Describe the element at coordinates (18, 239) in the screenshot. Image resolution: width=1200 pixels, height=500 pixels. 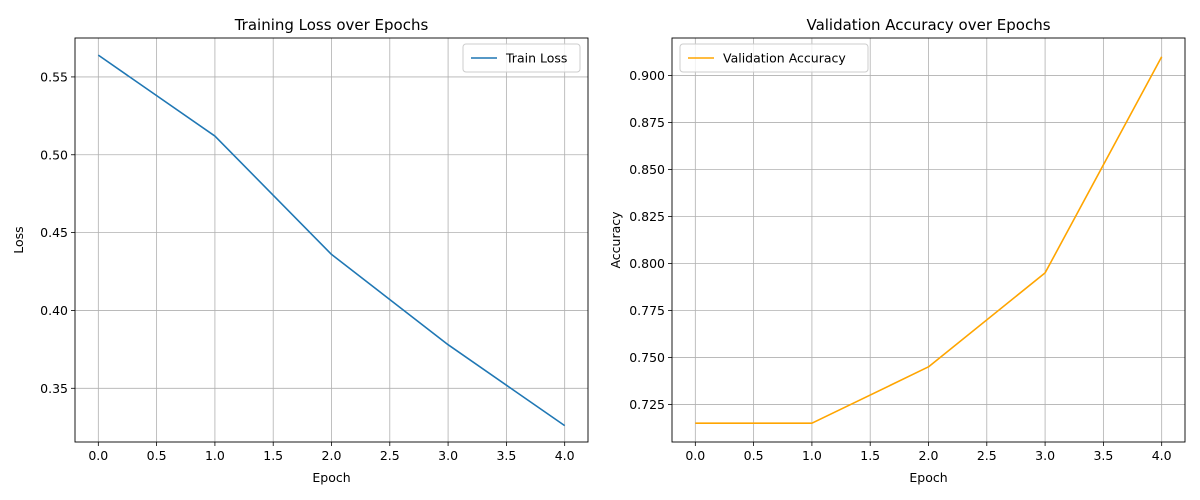
I see `y-axis-label: Loss` at that location.